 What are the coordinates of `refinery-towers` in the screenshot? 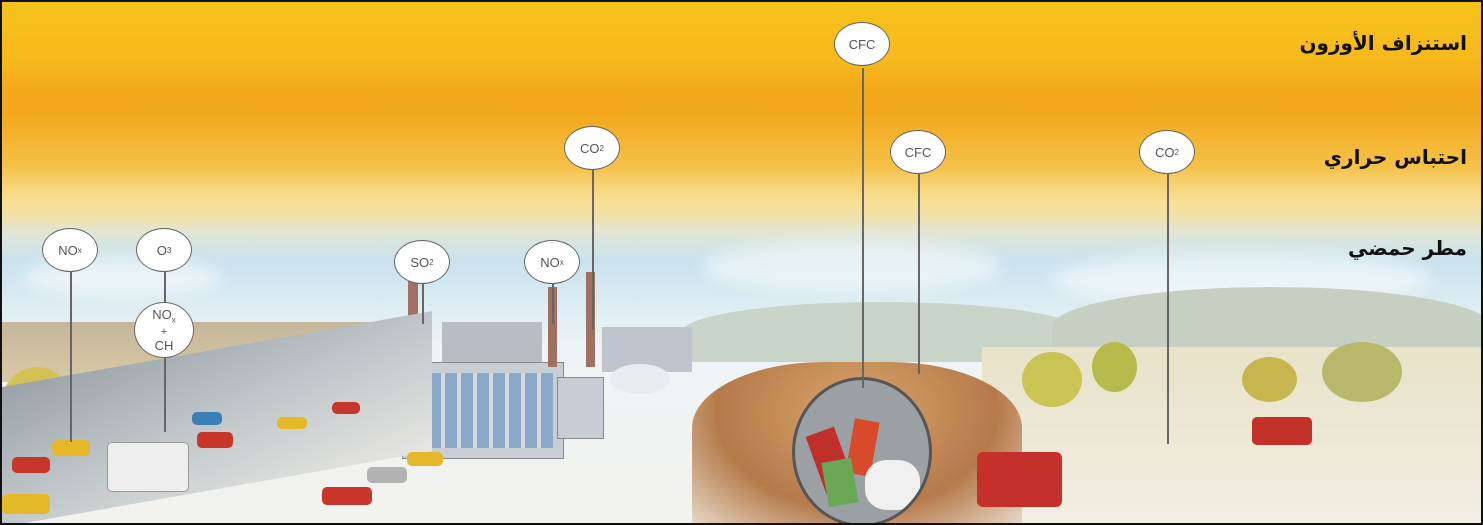 It's located at (492, 342).